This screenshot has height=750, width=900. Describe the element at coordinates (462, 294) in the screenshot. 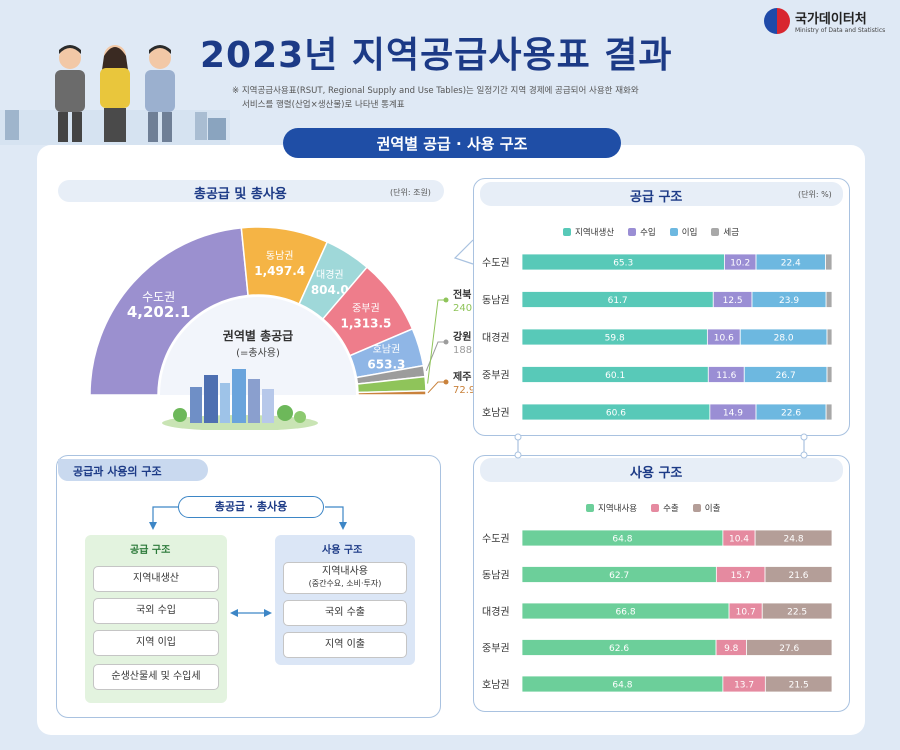

I see `donut-label-jeonbuk: 전북` at that location.